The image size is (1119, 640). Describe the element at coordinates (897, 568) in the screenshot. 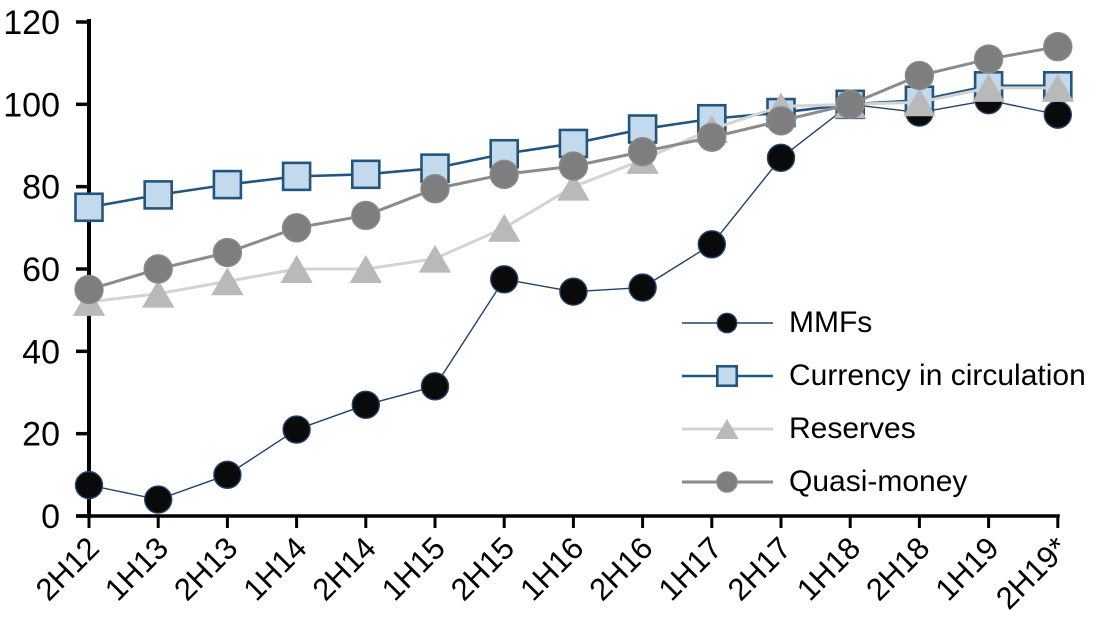

I see `x-tick-label: 2H18` at that location.